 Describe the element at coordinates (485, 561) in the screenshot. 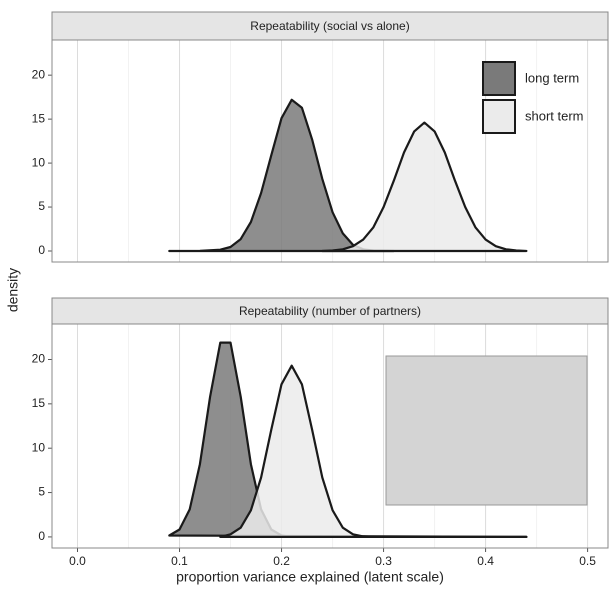

I see `x-tick-label: 0.4` at that location.